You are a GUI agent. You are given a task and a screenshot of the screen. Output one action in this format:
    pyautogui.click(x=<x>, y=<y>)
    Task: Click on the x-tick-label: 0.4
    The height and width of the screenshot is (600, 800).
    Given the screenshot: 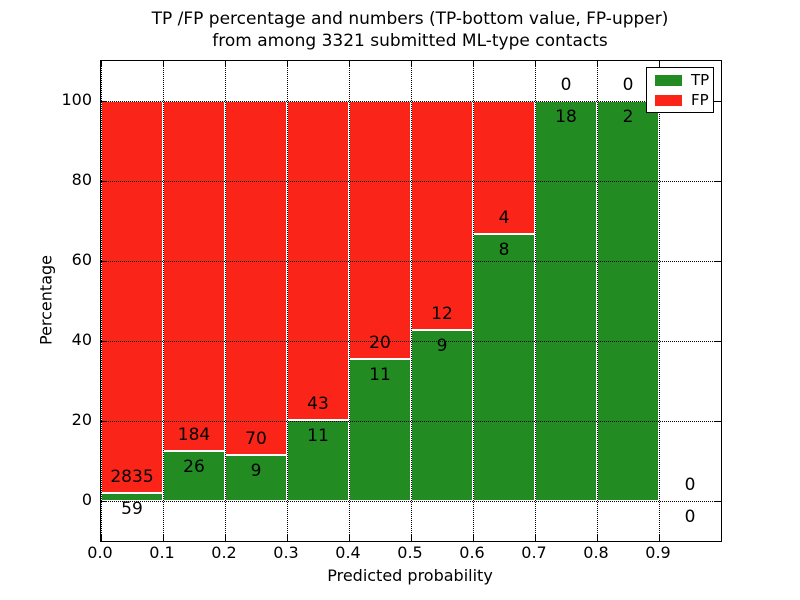 What is the action you would take?
    pyautogui.click(x=348, y=552)
    